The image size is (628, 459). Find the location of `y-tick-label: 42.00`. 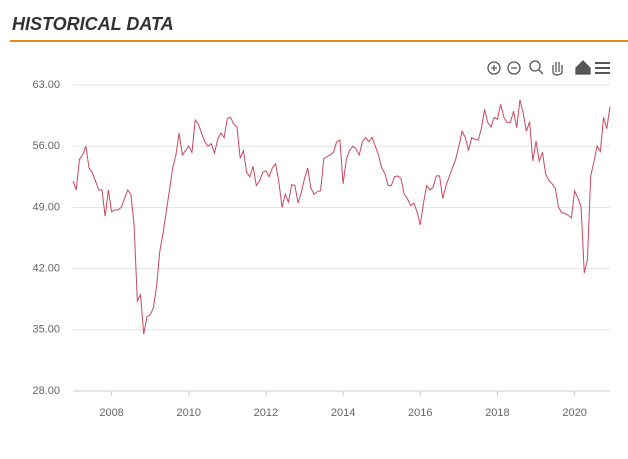

y-tick-label: 42.00 is located at coordinates (46, 269).